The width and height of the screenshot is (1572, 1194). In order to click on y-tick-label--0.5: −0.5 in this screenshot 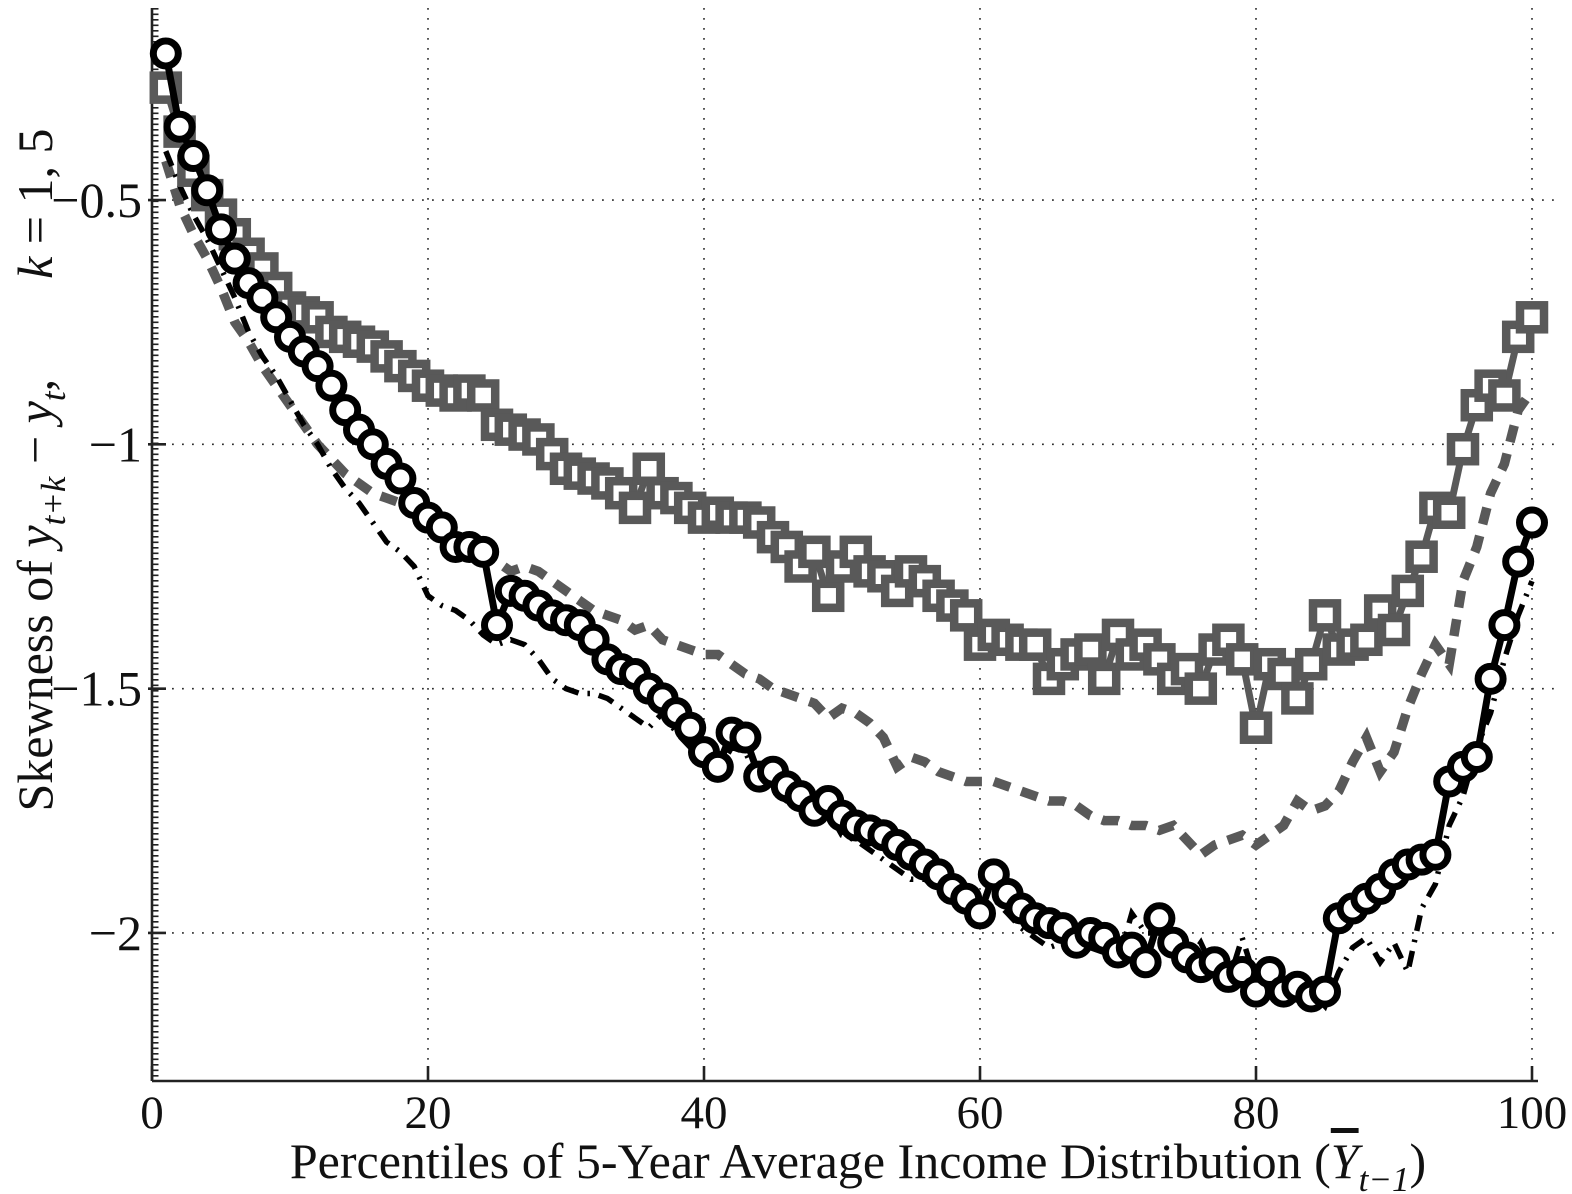, I will do `click(96, 200)`.